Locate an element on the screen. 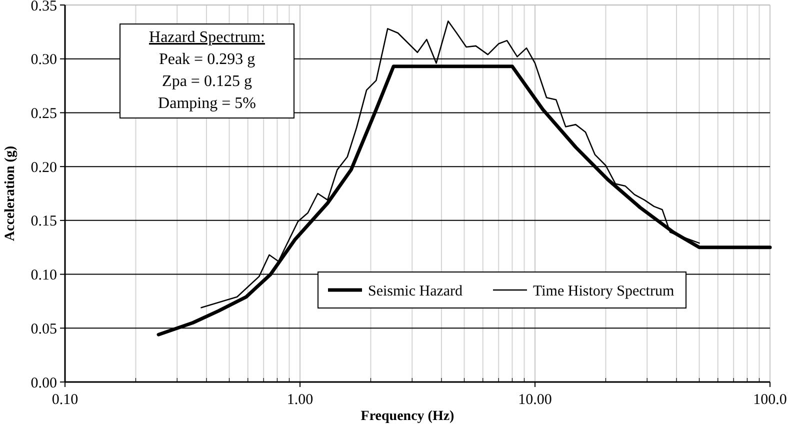  y-tick-label: 0.15 is located at coordinates (43, 222).